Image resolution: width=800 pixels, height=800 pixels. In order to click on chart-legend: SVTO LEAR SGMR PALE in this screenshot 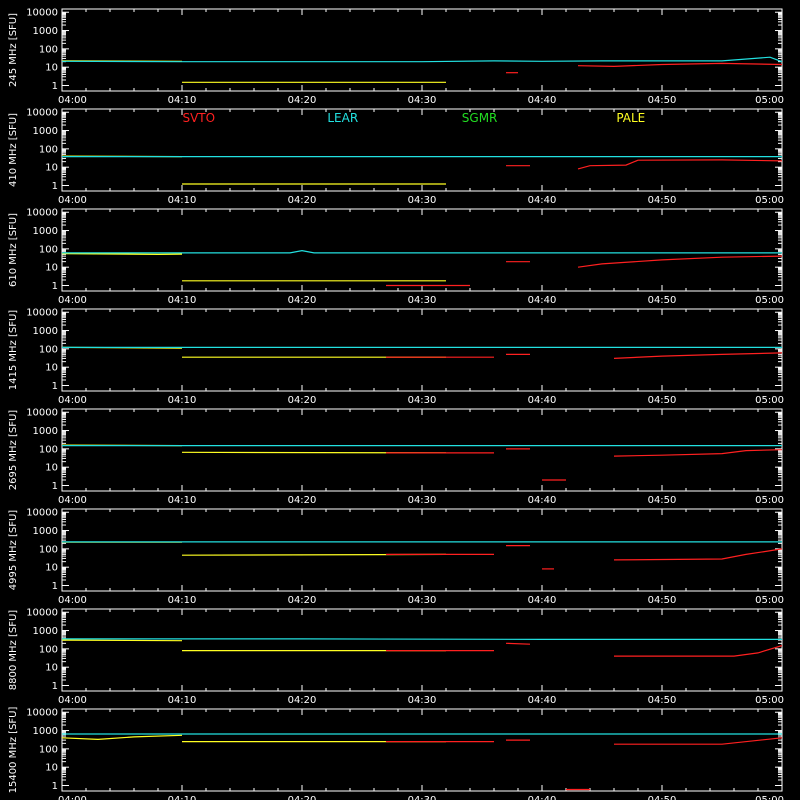, I will do `click(413, 118)`.